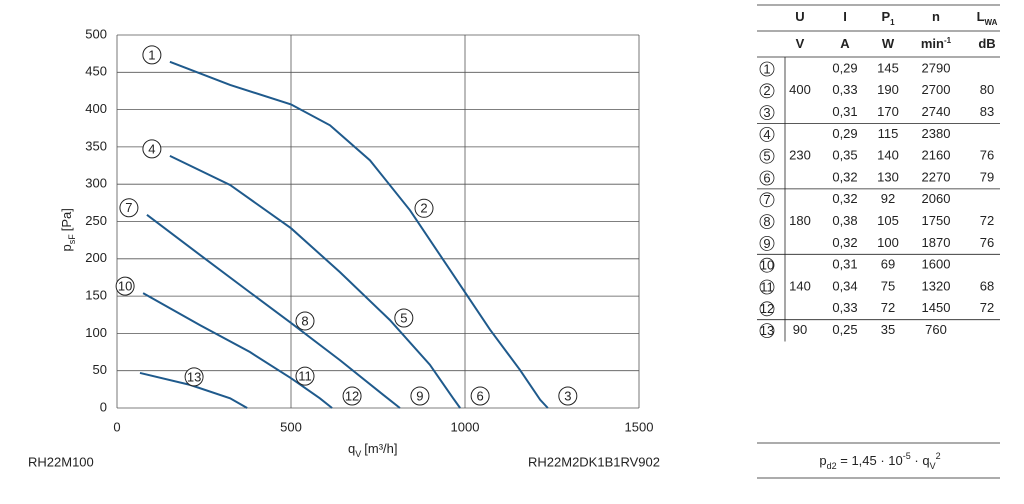 The height and width of the screenshot is (504, 1024). Describe the element at coordinates (888, 176) in the screenshot. I see `table-cell: 130` at that location.